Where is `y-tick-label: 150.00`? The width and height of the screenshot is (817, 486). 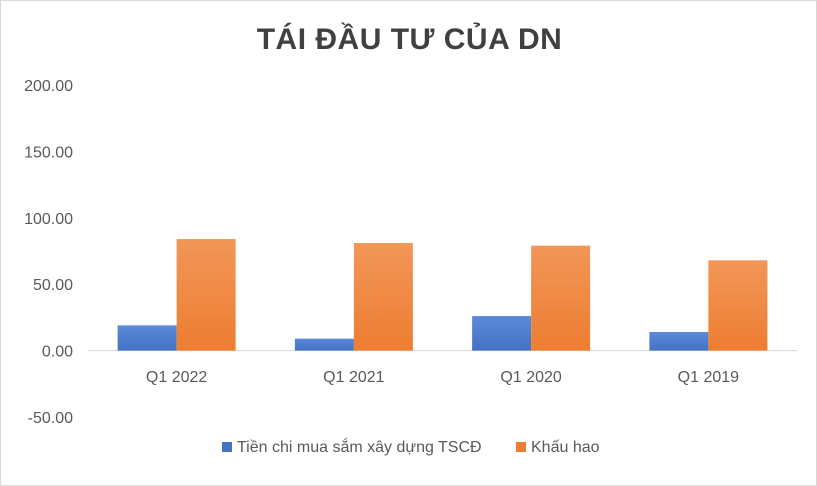 y-tick-label: 150.00 is located at coordinates (48, 152).